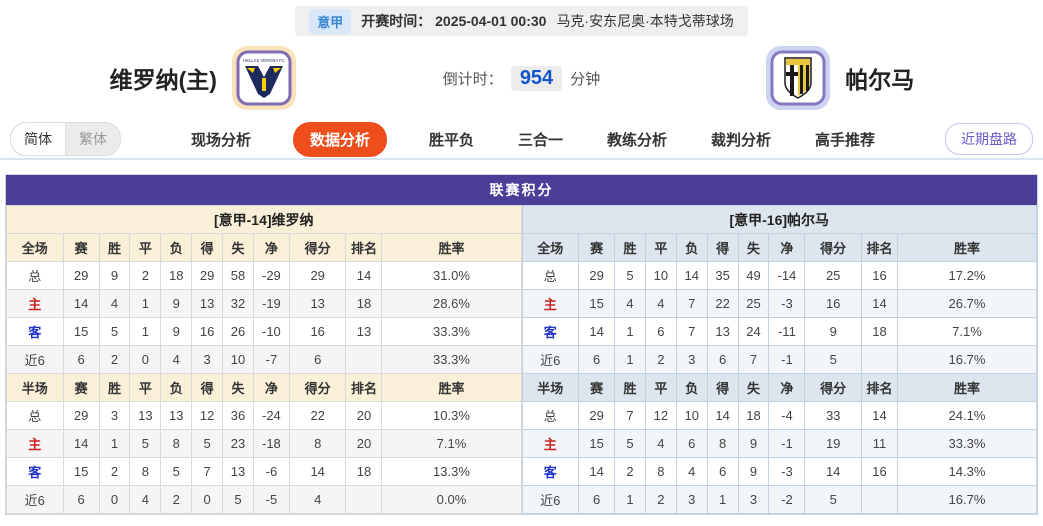  I want to click on nav-tab-6: 高手推荐, so click(845, 140).